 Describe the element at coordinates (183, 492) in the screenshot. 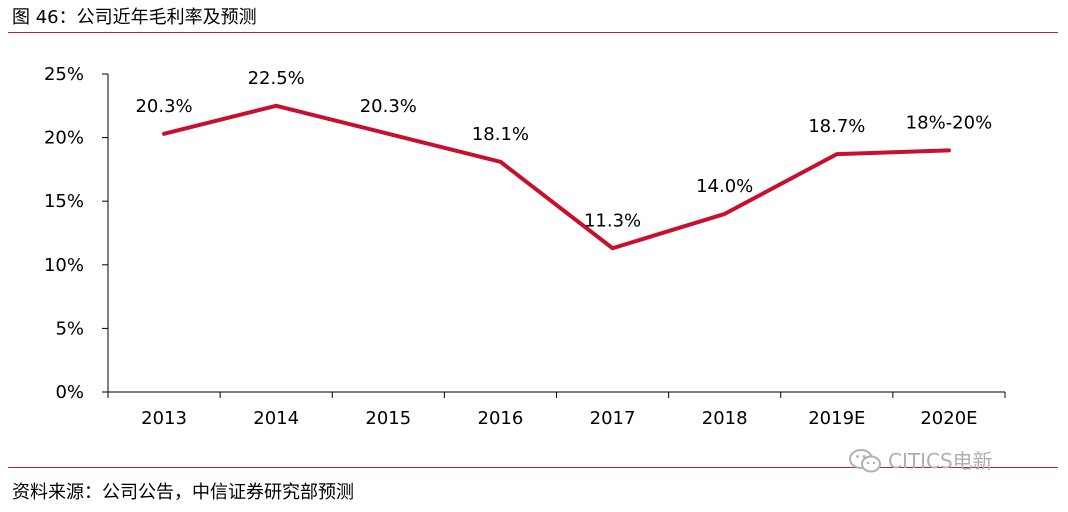

I see `source-note: 资料来源：公司公告，中信证券研究部预测` at that location.